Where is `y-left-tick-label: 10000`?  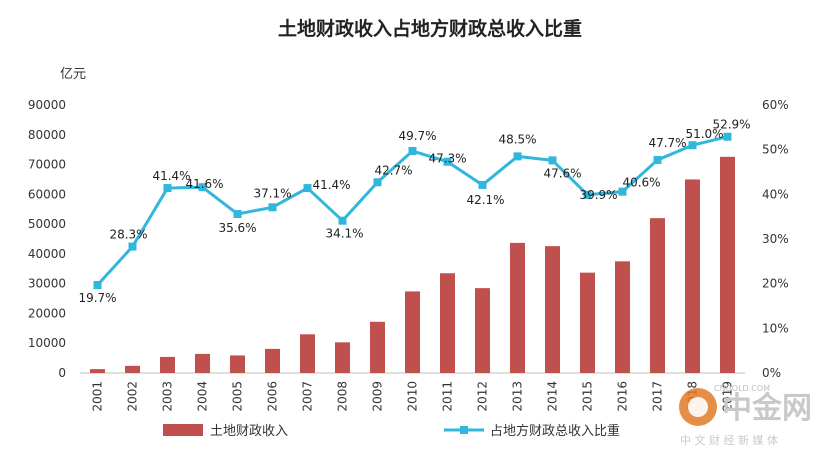 y-left-tick-label: 10000 is located at coordinates (47, 343).